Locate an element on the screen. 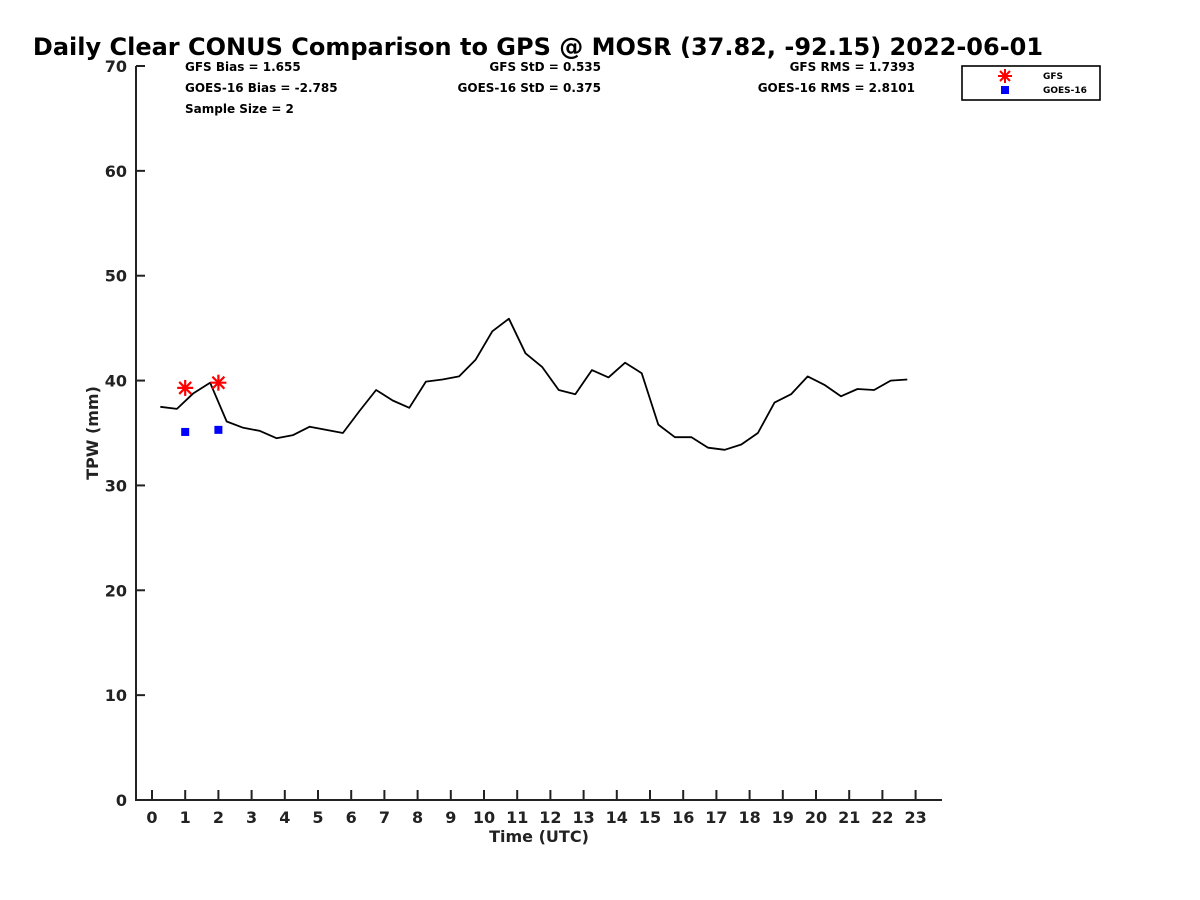 Image resolution: width=1200 pixels, height=900 pixels. x-tick-label: 21 is located at coordinates (849, 817).